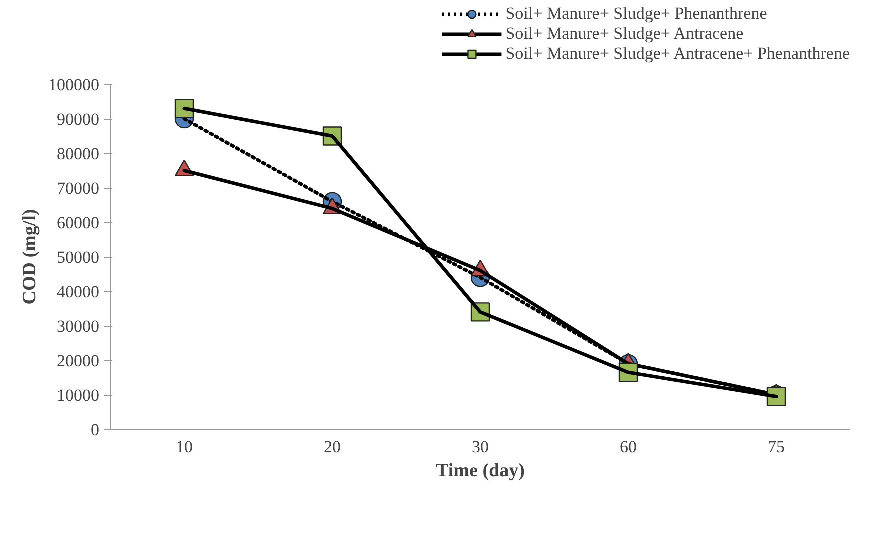 This screenshot has width=890, height=533. What do you see at coordinates (678, 54) in the screenshot?
I see `legend-label: Soil+ Manure+ Sludge+ Antracene+ Phenanthrene` at bounding box center [678, 54].